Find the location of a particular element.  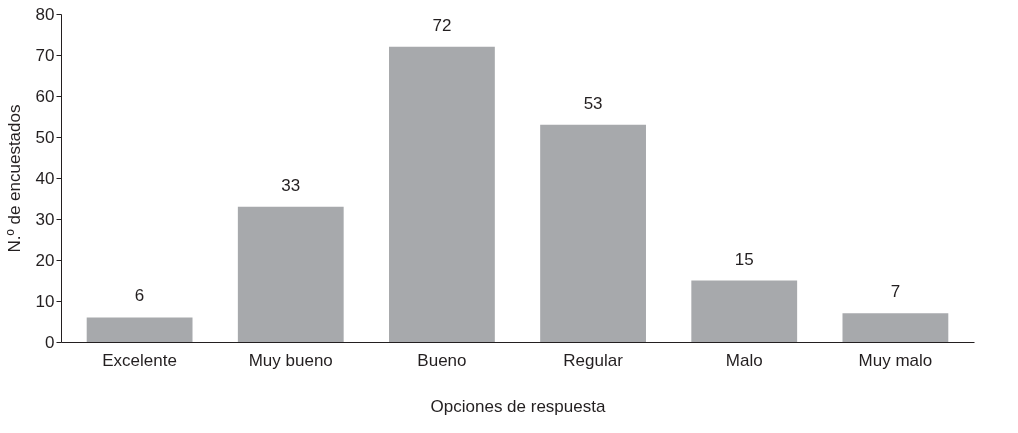

data-label: 6 is located at coordinates (139, 296).